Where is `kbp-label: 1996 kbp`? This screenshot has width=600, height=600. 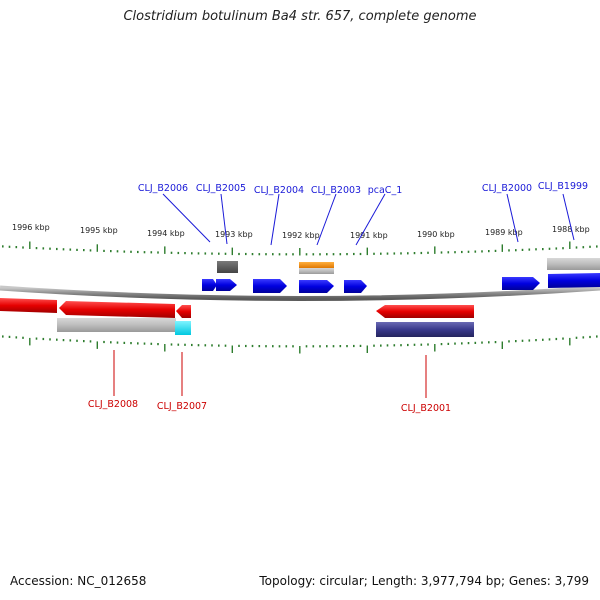
kbp-label: 1996 kbp is located at coordinates (31, 227).